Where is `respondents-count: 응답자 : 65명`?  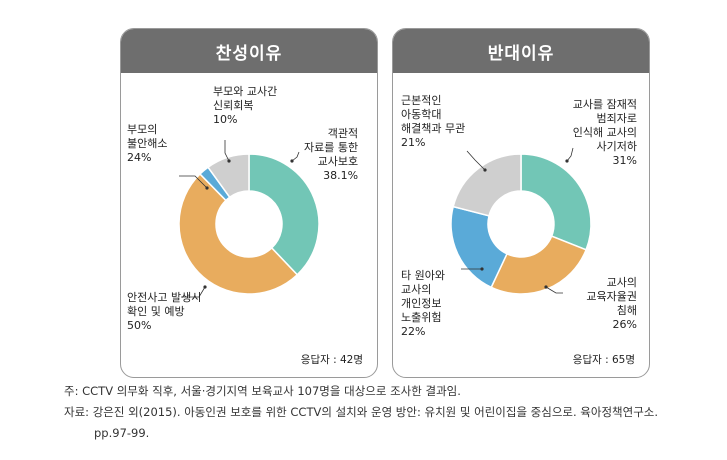 respondents-count: 응답자 : 65명 is located at coordinates (603, 360).